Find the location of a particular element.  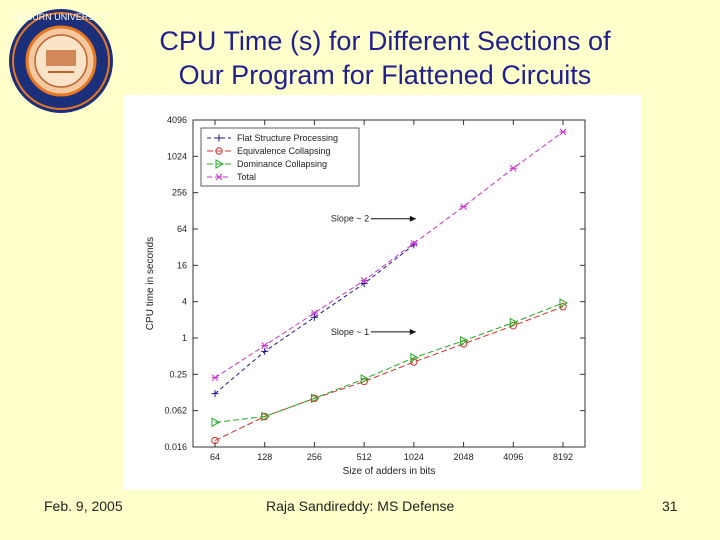

x-tick-label: 4096 is located at coordinates (513, 457).